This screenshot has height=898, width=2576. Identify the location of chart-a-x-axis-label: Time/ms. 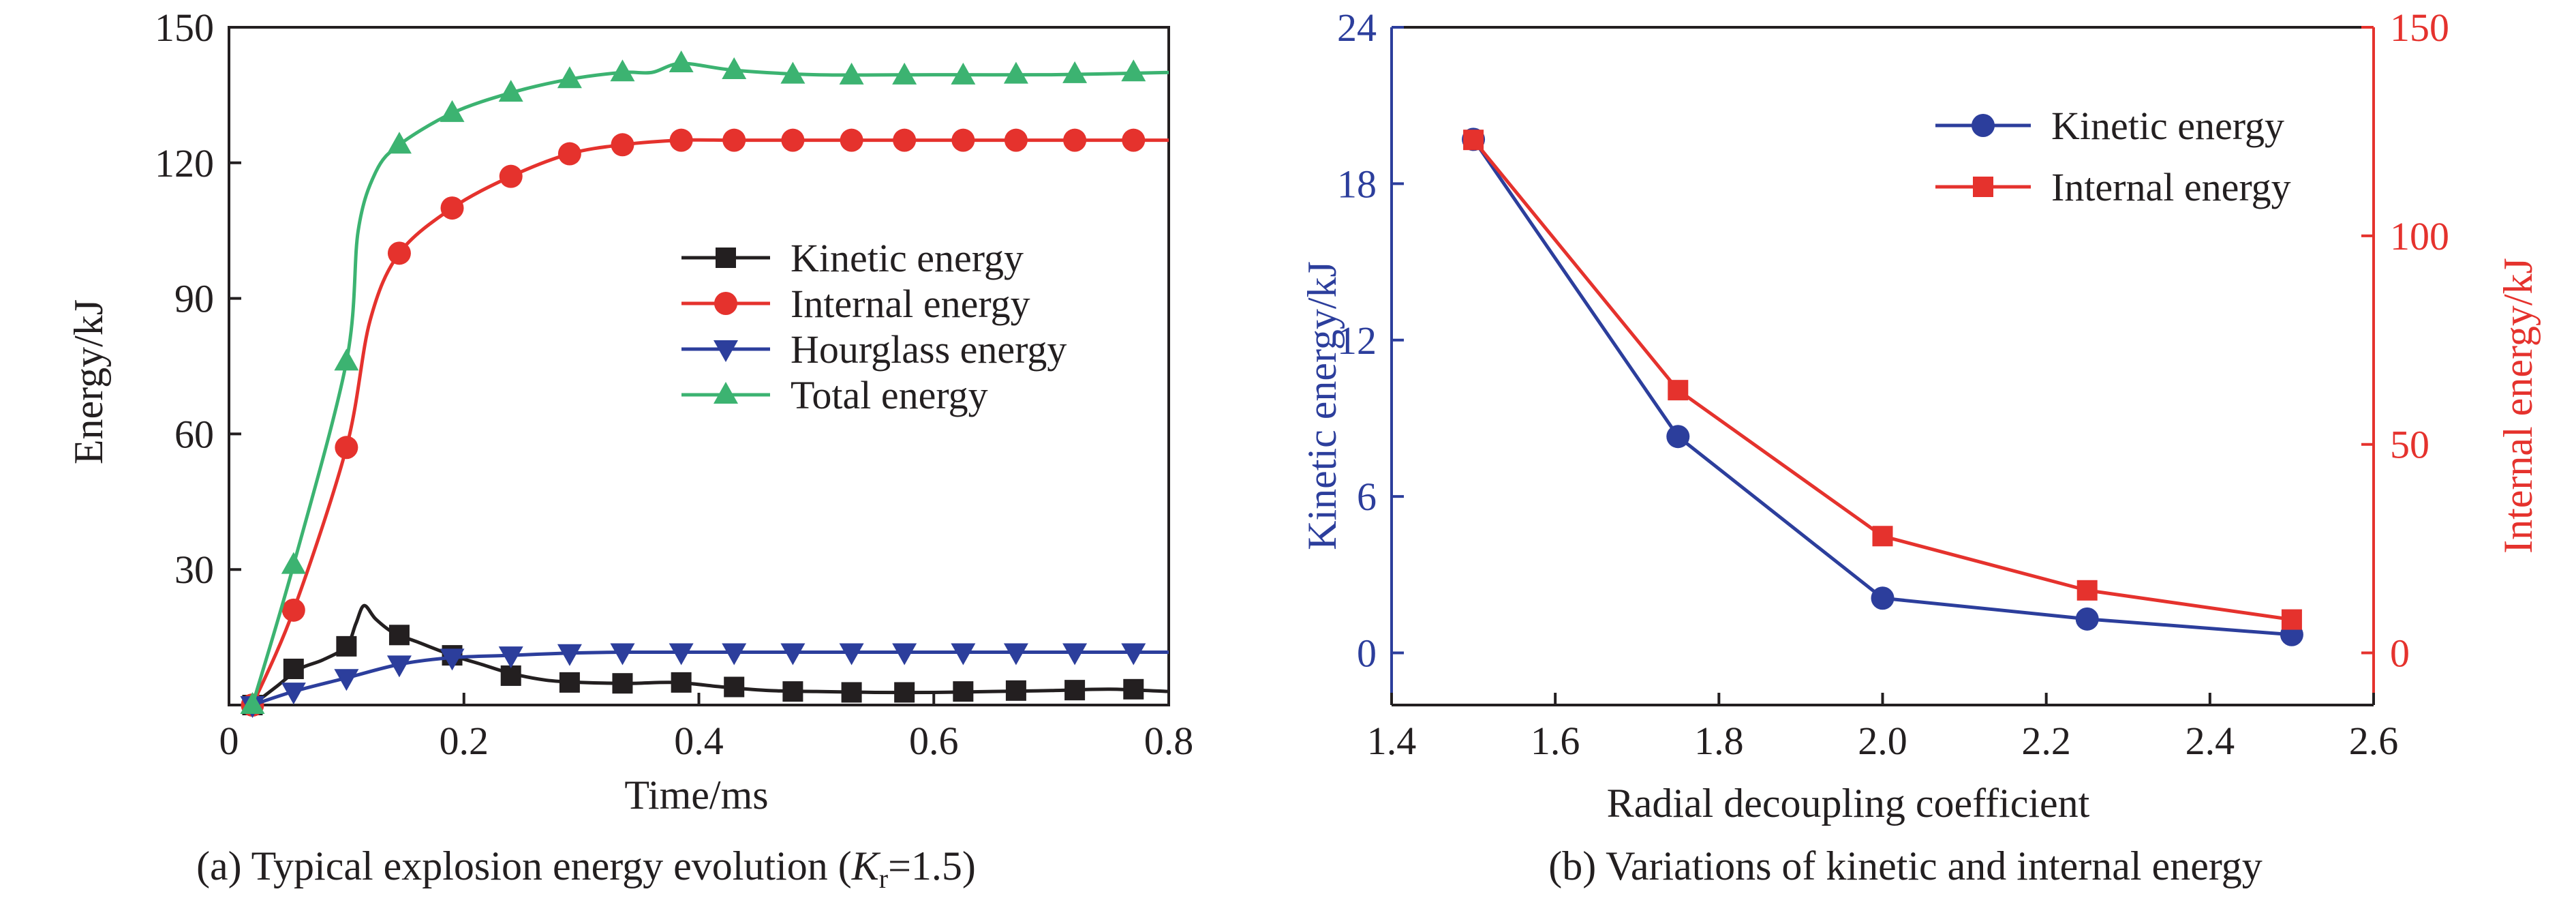
(696, 795).